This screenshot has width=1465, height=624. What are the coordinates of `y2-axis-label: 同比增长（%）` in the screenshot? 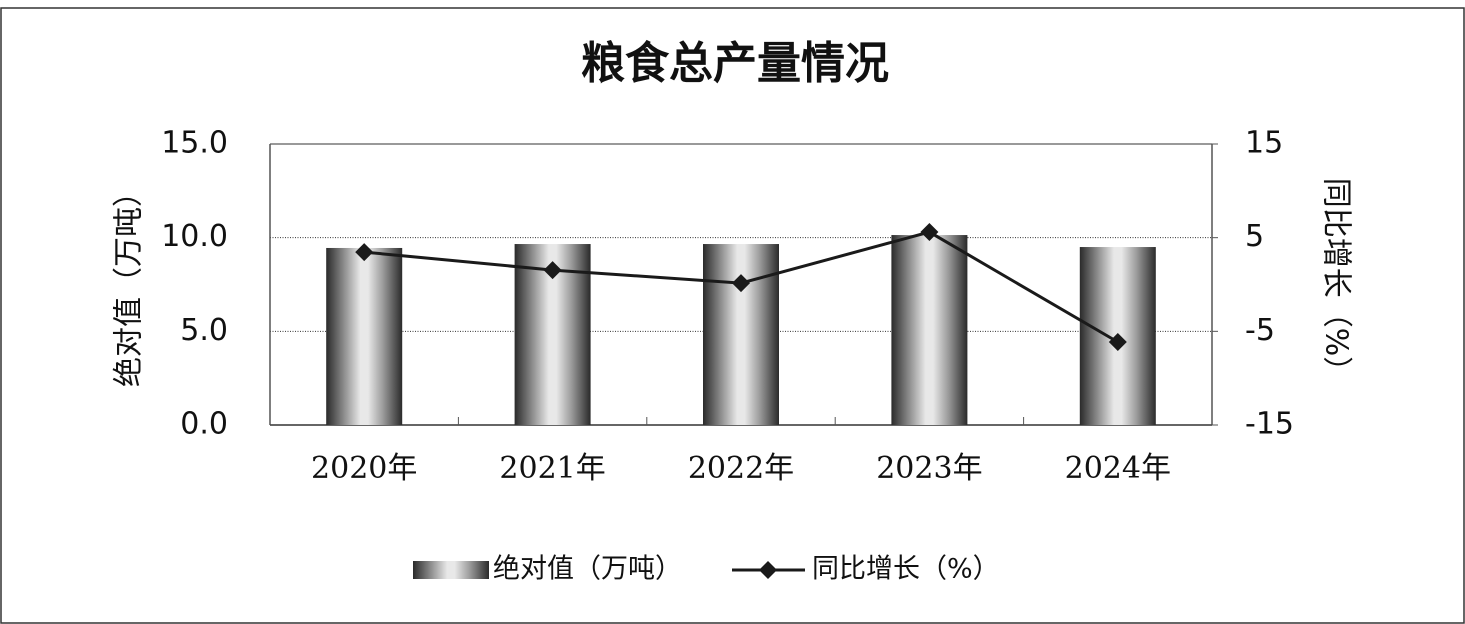 It's located at (1336, 282).